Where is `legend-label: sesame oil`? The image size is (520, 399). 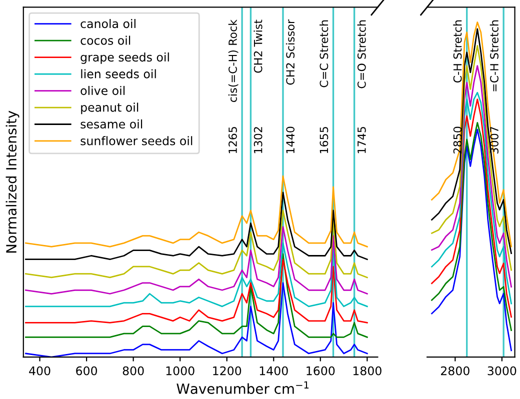
legend-label: sesame oil is located at coordinates (111, 124).